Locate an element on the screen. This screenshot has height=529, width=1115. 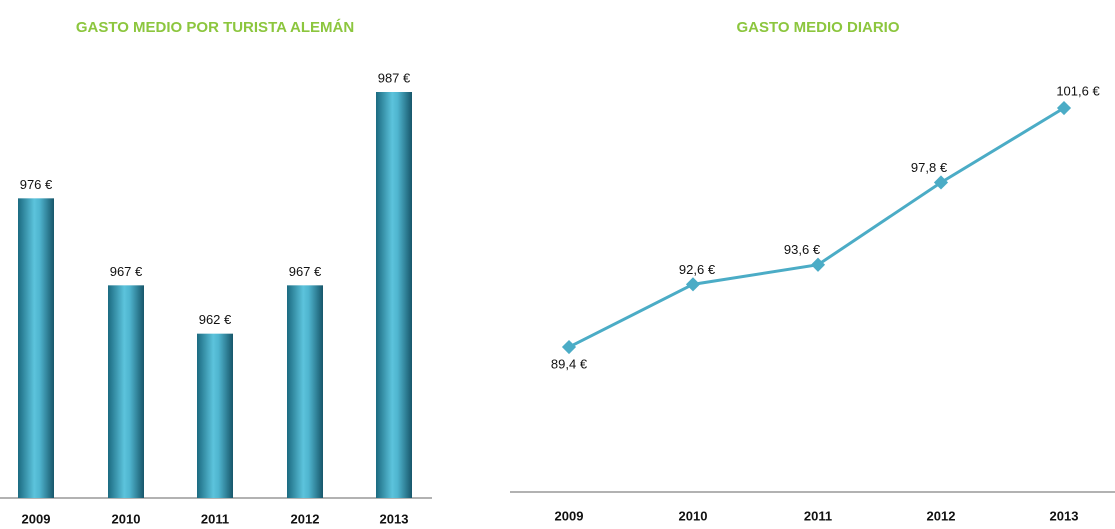
data-label: 962 € is located at coordinates (215, 319).